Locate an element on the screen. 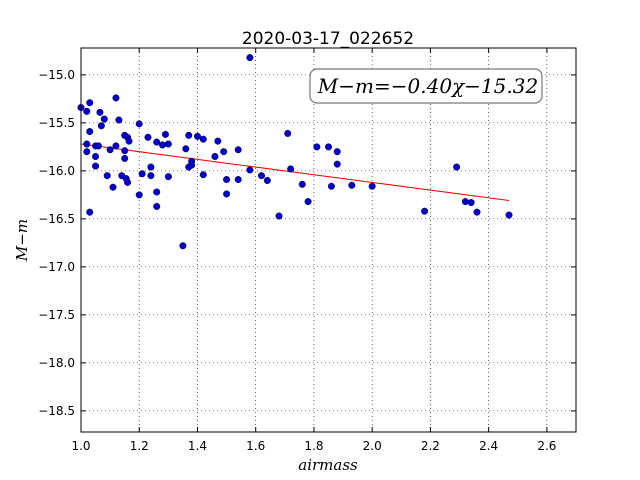  fit-line is located at coordinates (295, 172).